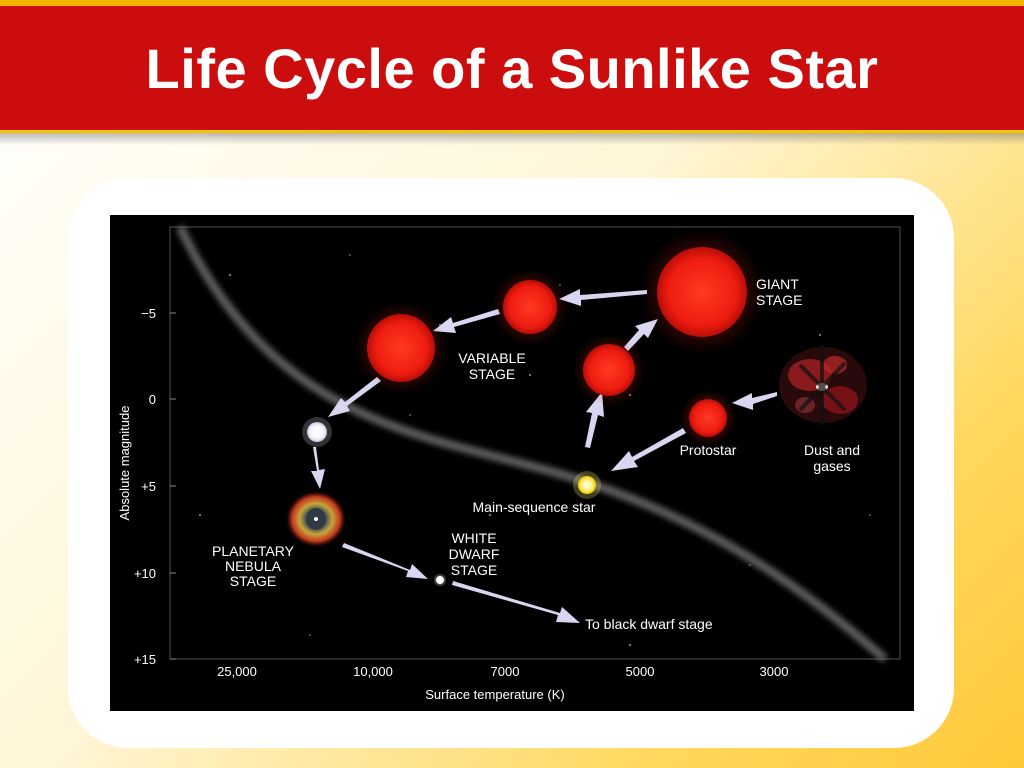 Image resolution: width=1024 pixels, height=768 pixels. What do you see at coordinates (648, 449) in the screenshot?
I see `arrow-protostar-to-main` at bounding box center [648, 449].